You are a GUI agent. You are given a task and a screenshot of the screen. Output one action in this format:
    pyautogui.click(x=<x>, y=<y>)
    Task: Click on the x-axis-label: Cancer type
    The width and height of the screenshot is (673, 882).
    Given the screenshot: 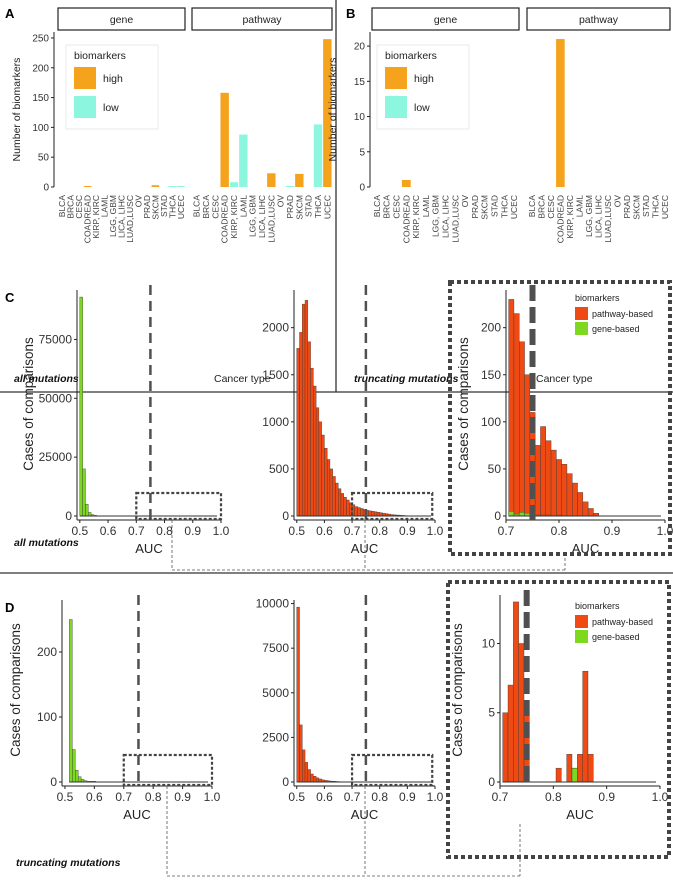 What is the action you would take?
    pyautogui.click(x=564, y=379)
    